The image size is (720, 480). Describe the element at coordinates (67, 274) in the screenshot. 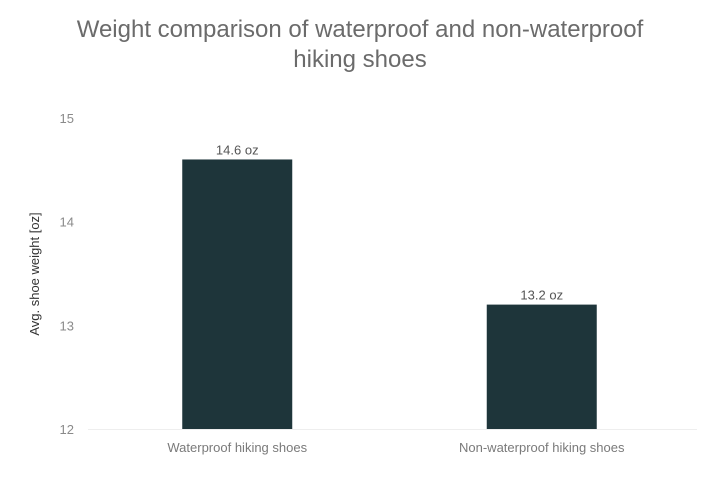

I see `y-axis-ticks: 12 13 14 15` at that location.